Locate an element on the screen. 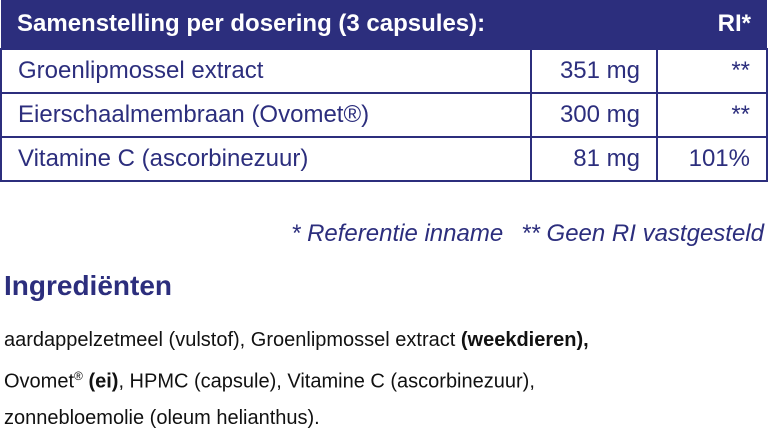 Image resolution: width=768 pixels, height=436 pixels. allergen: (weekdieren), is located at coordinates (524, 340).